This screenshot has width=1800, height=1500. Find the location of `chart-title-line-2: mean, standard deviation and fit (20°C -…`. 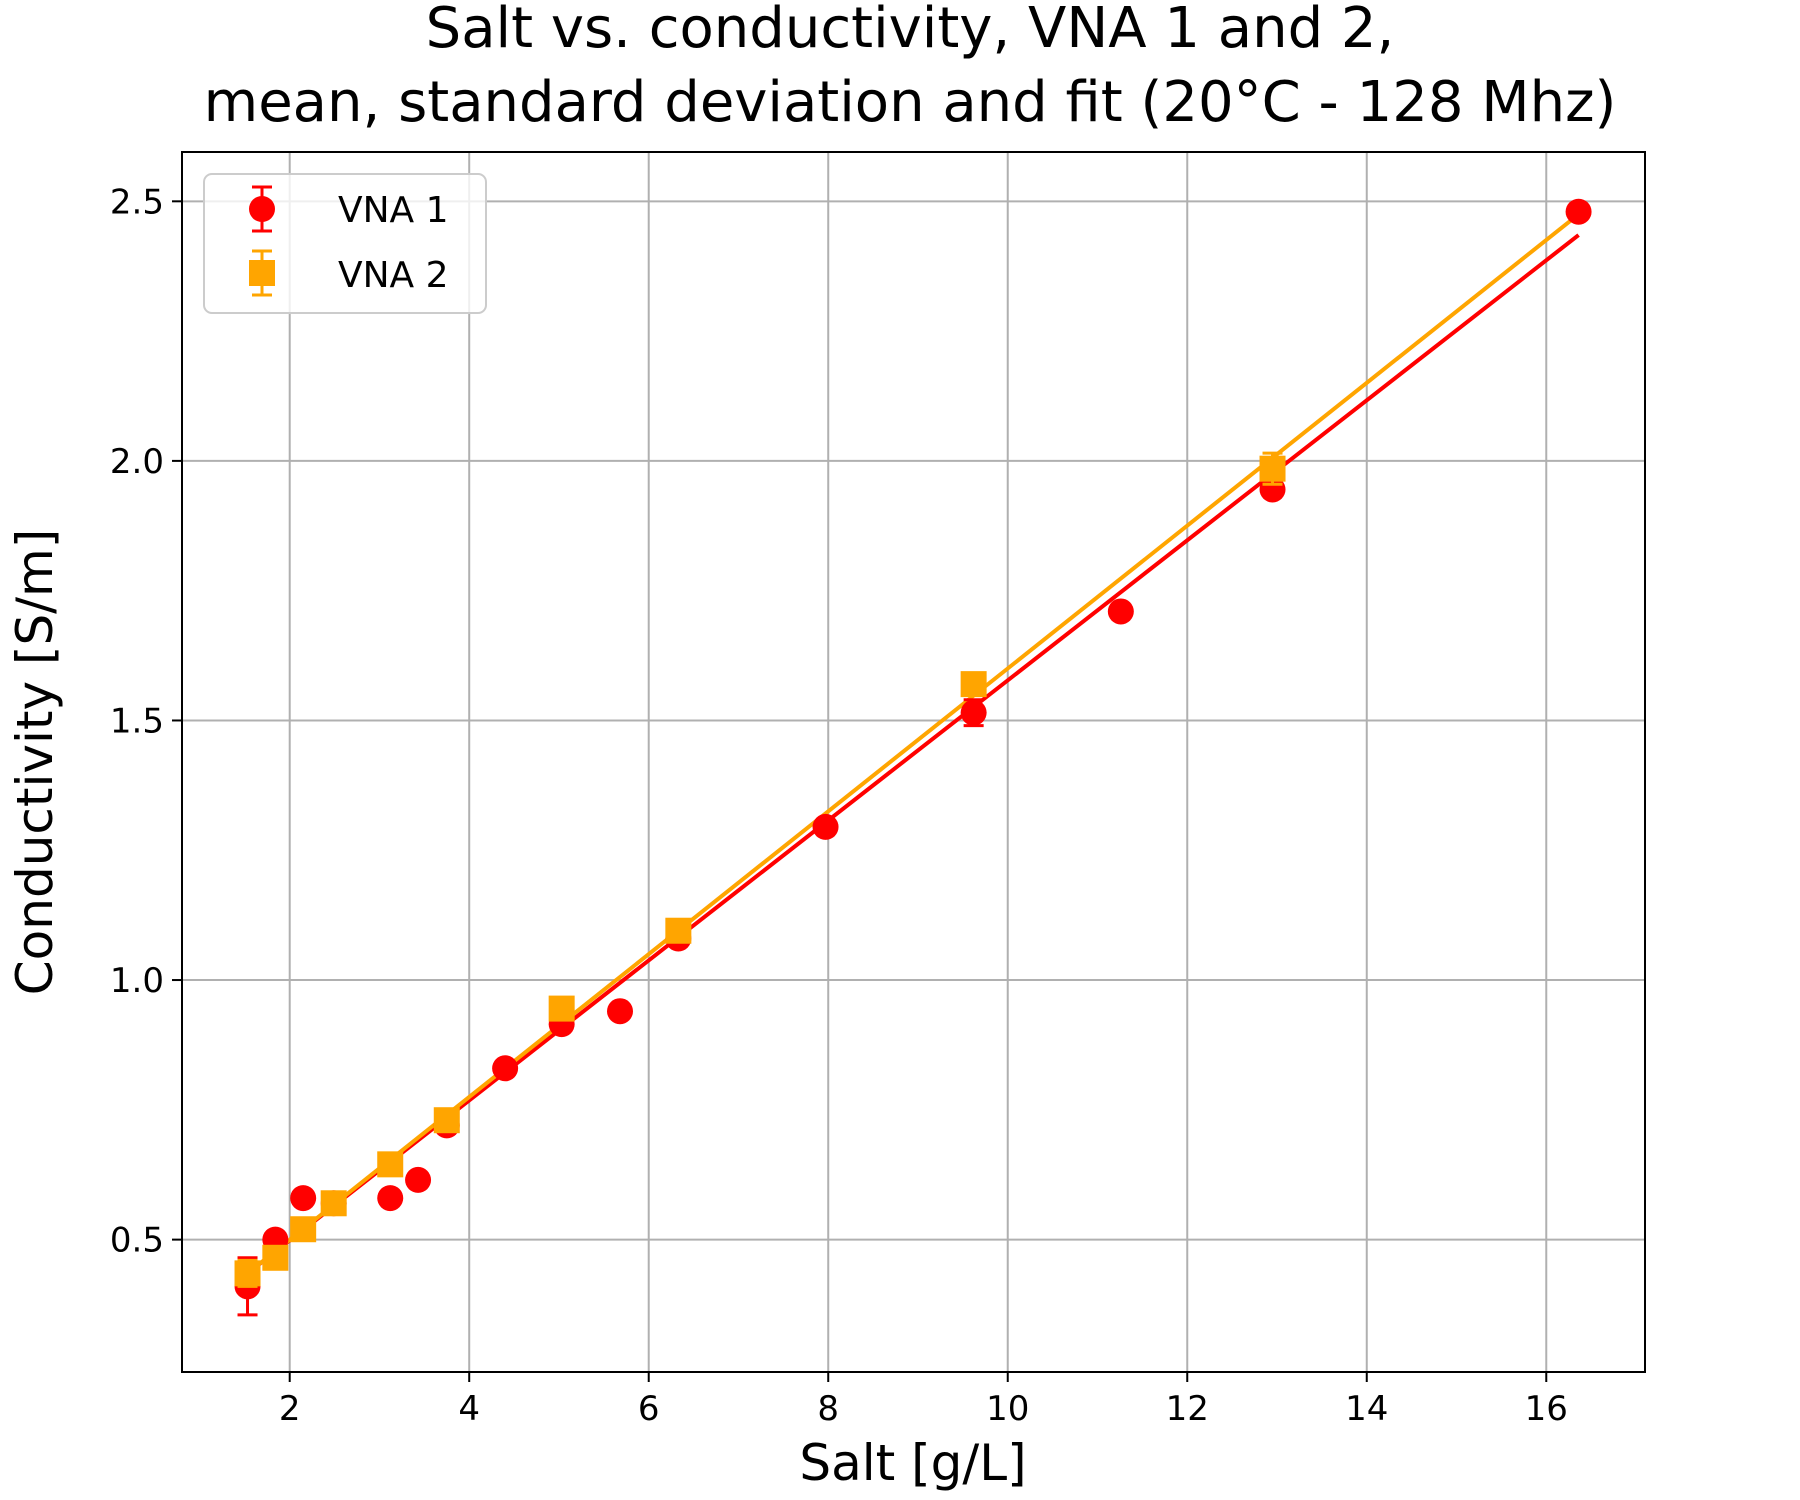

chart-title-line-2: mean, standard deviation and fit (20°C -… is located at coordinates (910, 102).